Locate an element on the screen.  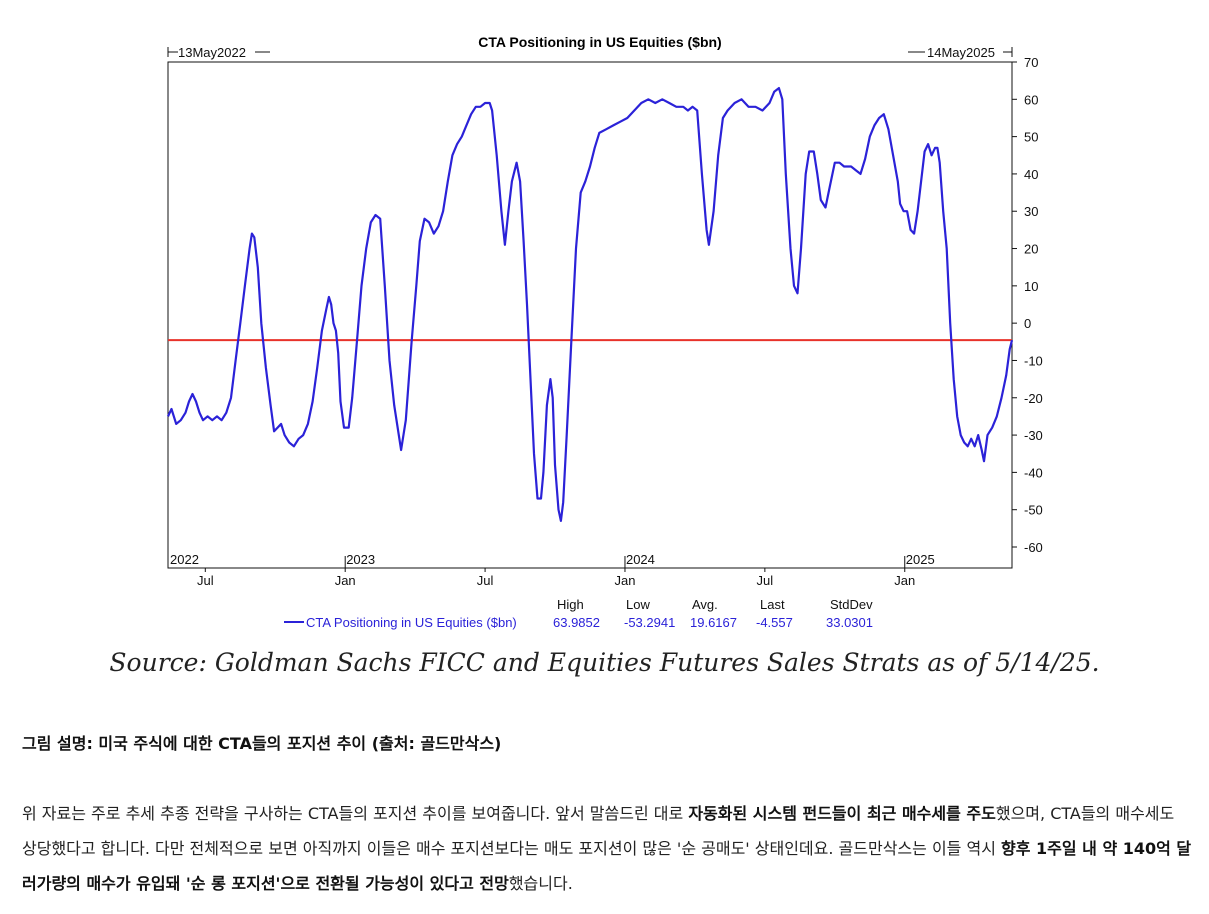
start-date-label: 13May2022 is located at coordinates (212, 52).